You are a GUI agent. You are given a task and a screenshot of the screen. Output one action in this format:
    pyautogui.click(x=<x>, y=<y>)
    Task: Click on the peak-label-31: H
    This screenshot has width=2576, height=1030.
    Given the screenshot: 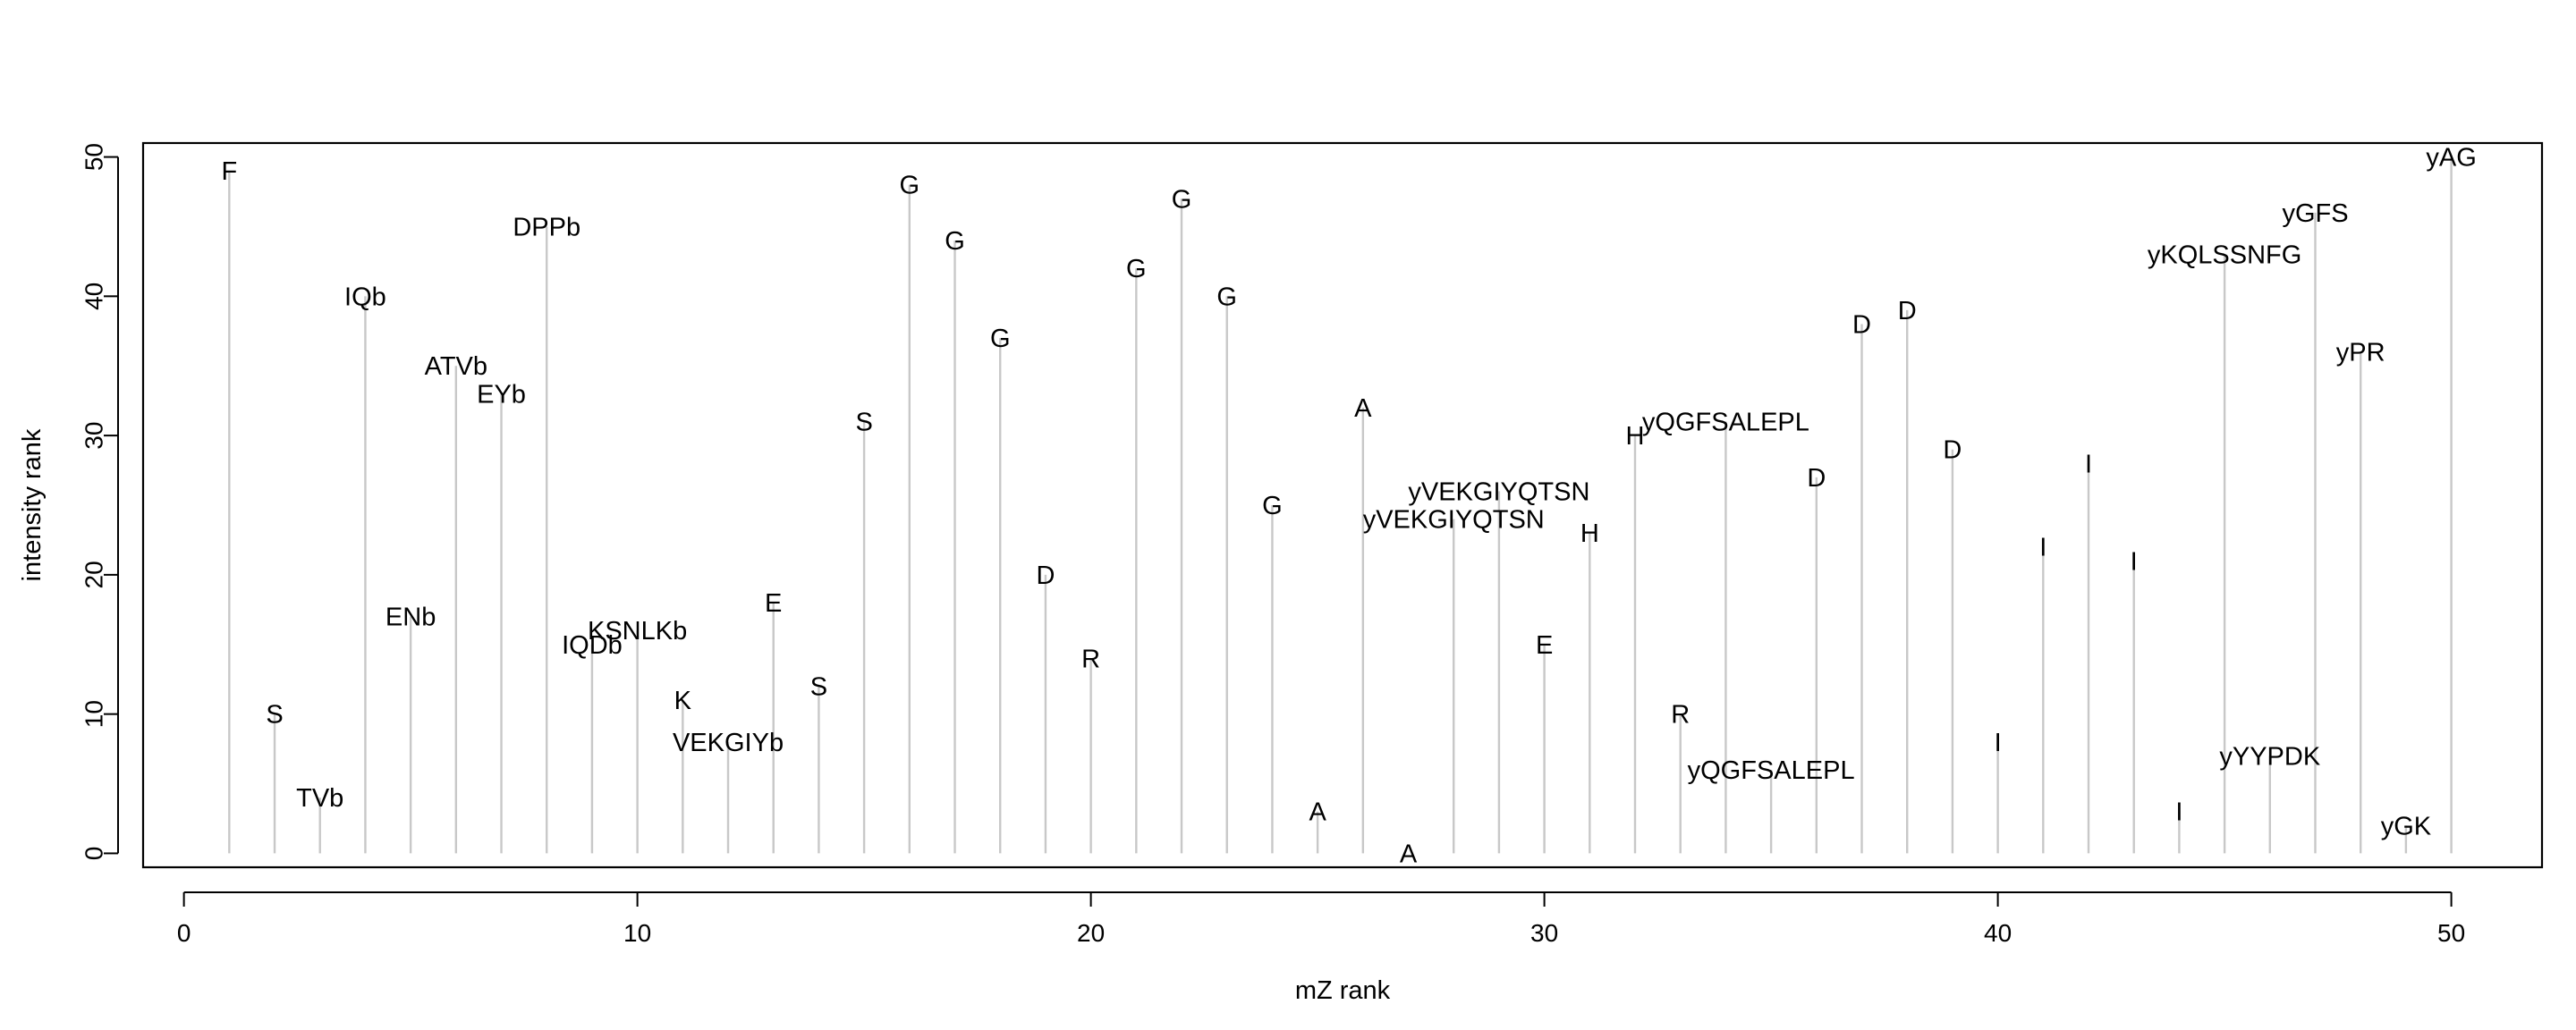 What is the action you would take?
    pyautogui.click(x=1589, y=533)
    